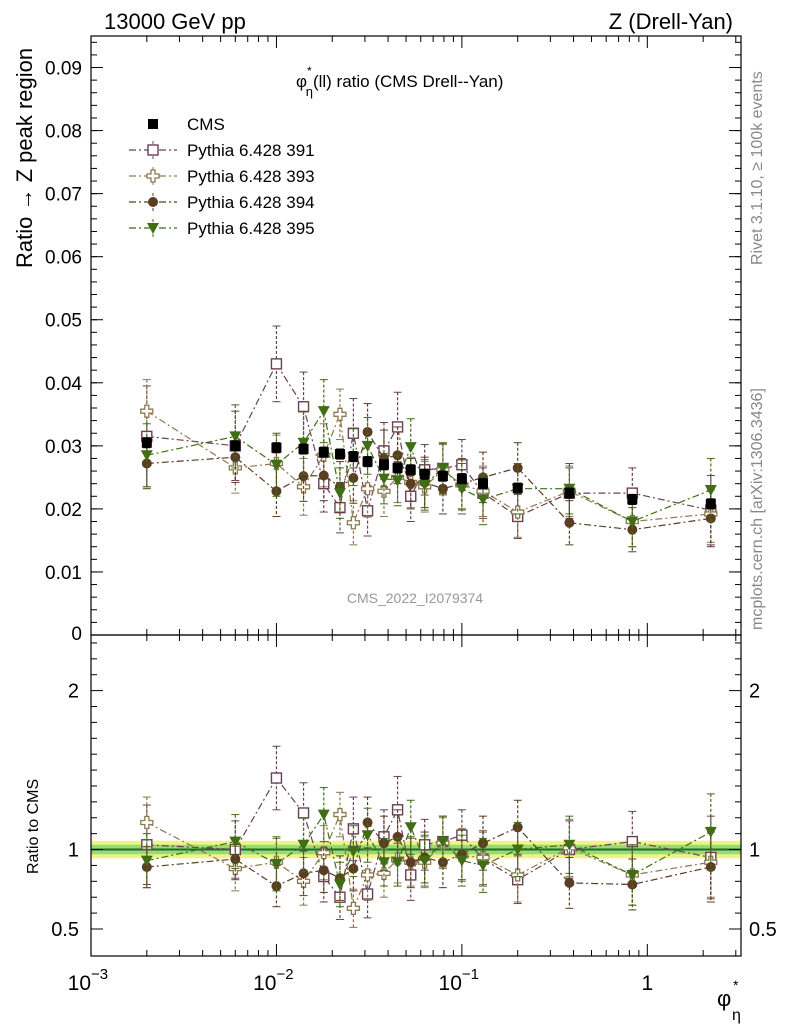 The height and width of the screenshot is (1024, 786). Describe the element at coordinates (470, 974) in the screenshot. I see `x-tick-exponent: −1` at that location.